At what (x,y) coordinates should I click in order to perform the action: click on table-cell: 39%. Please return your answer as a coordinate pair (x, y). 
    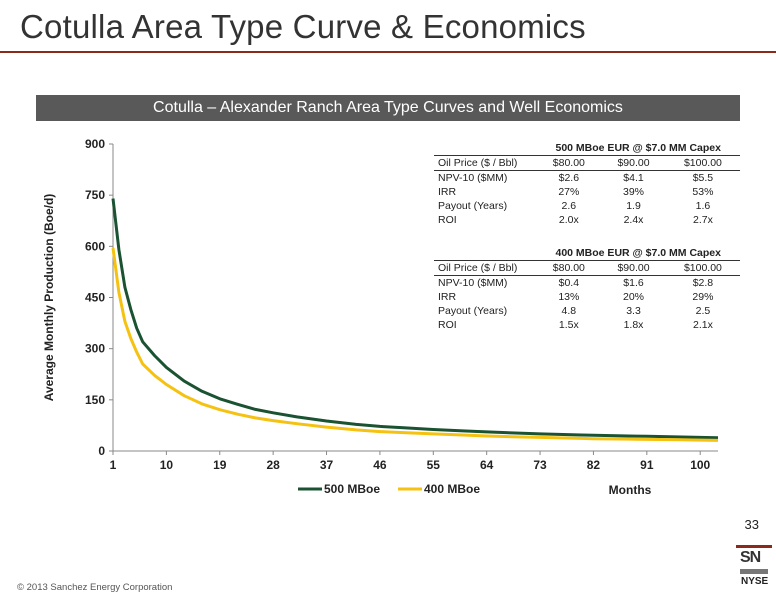
    Looking at the image, I should click on (634, 192).